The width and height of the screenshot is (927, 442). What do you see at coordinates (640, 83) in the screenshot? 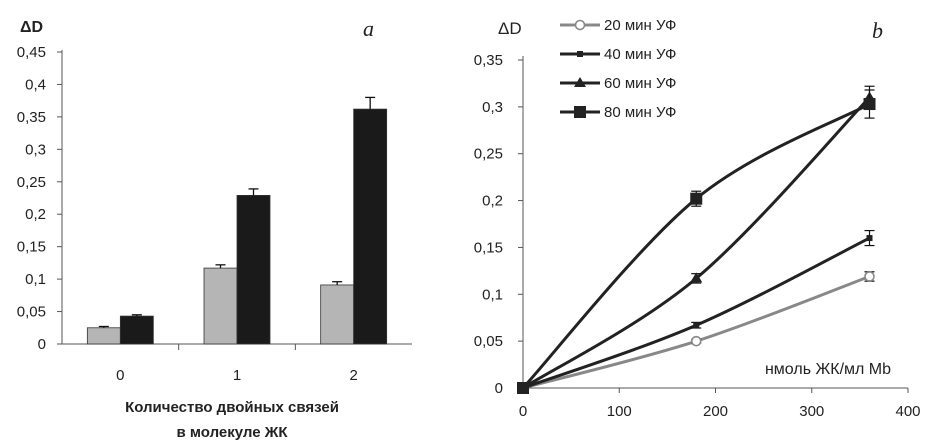
I see `legend-label: 60 мин УФ` at bounding box center [640, 83].